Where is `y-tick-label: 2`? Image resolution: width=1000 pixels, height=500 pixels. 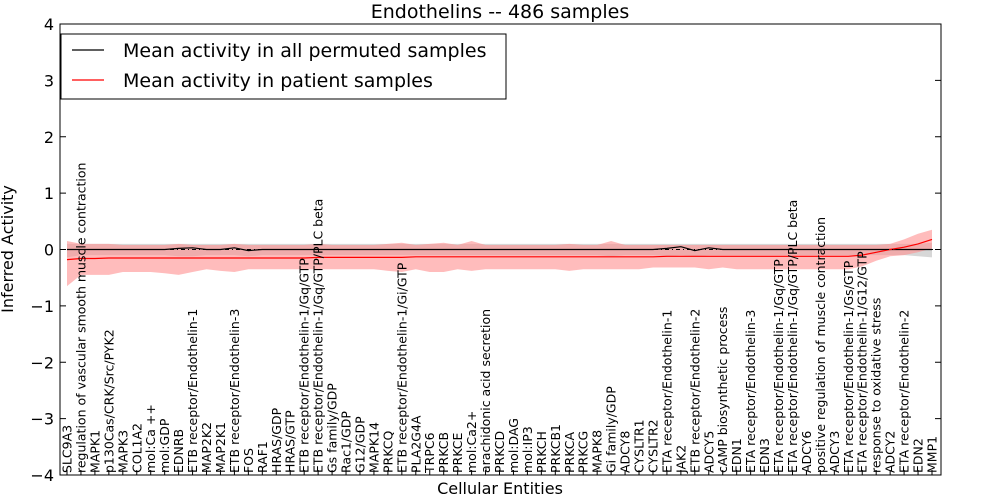
y-tick-label: 2 is located at coordinates (49, 137).